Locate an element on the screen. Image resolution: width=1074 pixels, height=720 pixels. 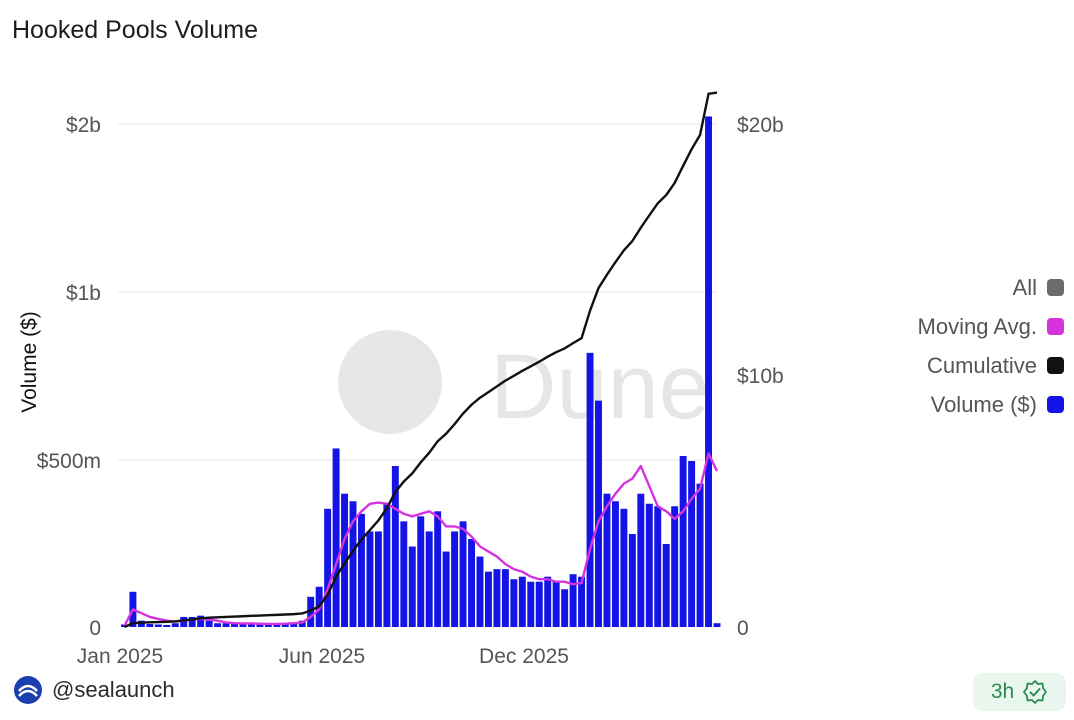
dune-logo-icon is located at coordinates (390, 382).